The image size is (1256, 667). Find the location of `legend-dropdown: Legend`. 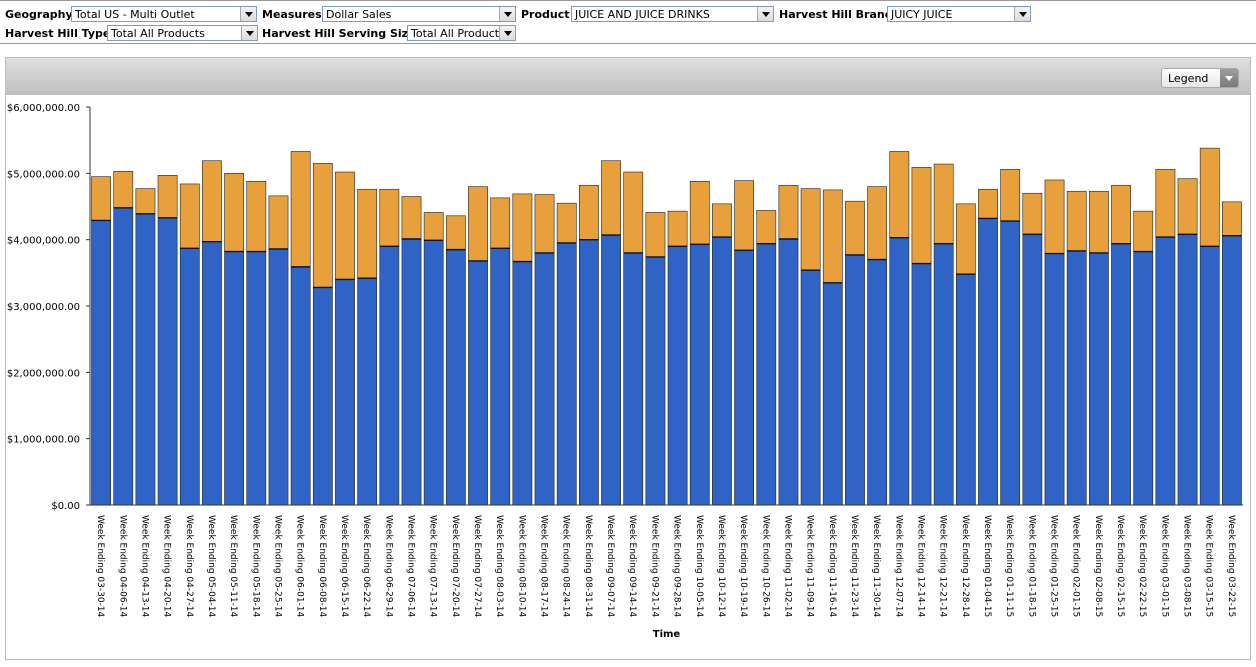

legend-dropdown: Legend is located at coordinates (1200, 78).